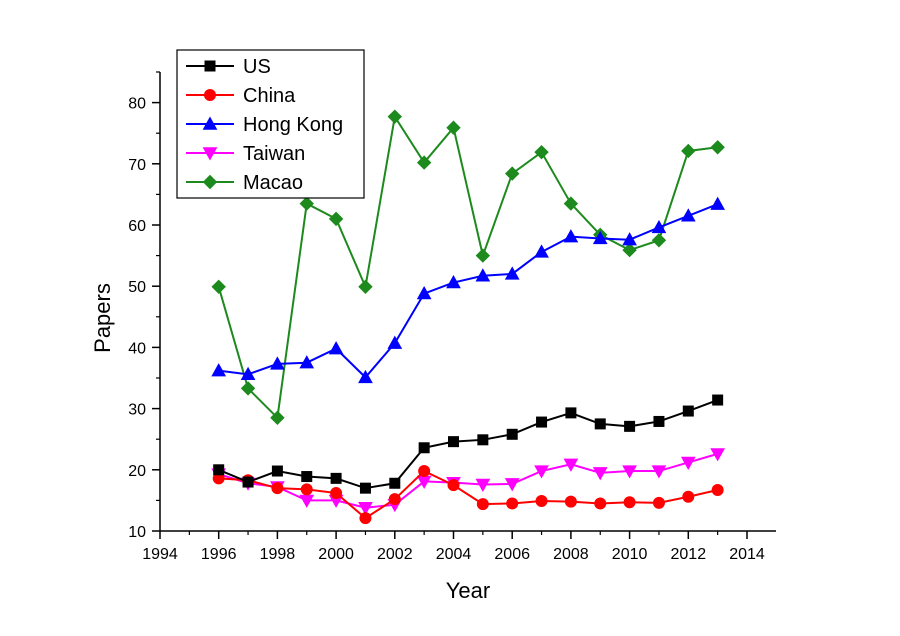 This screenshot has width=900, height=636. I want to click on x-tick-label: 1998, so click(278, 554).